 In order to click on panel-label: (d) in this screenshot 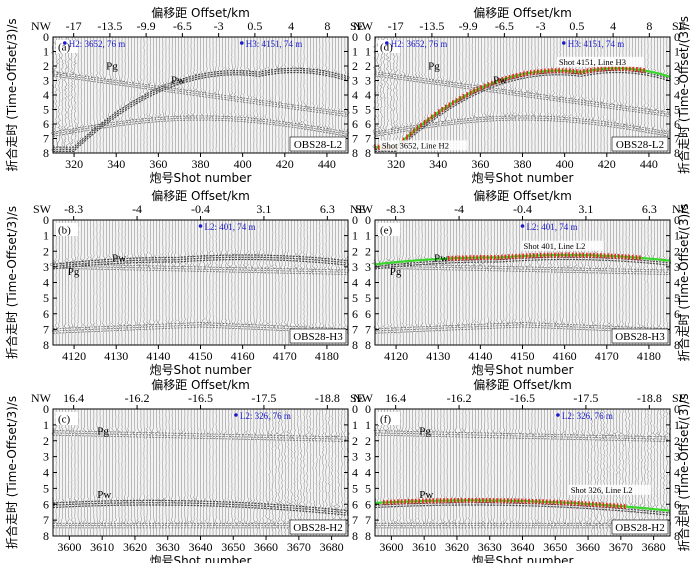, I will do `click(386, 48)`.